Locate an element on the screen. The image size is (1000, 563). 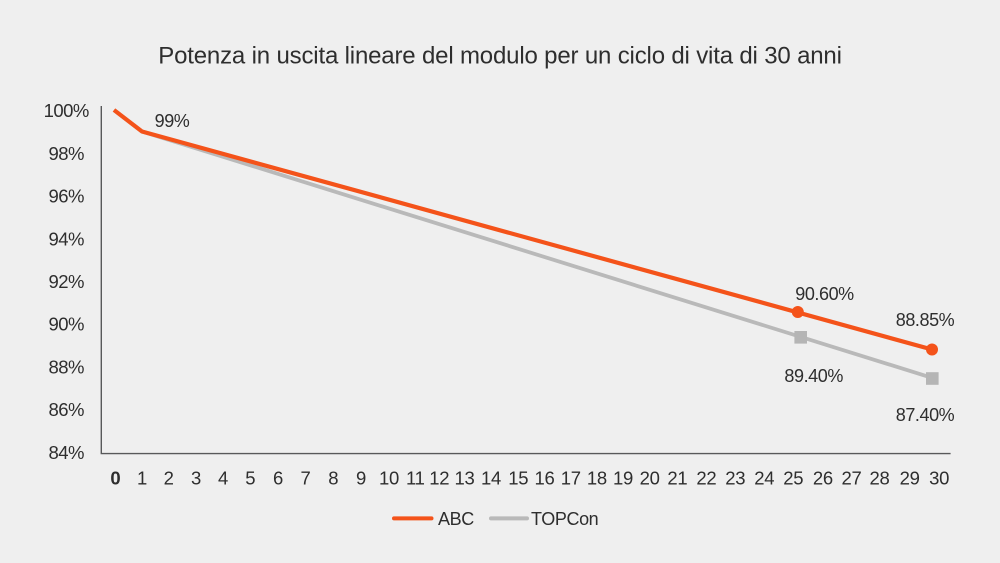
svg-text: 0 is located at coordinates (115, 478).